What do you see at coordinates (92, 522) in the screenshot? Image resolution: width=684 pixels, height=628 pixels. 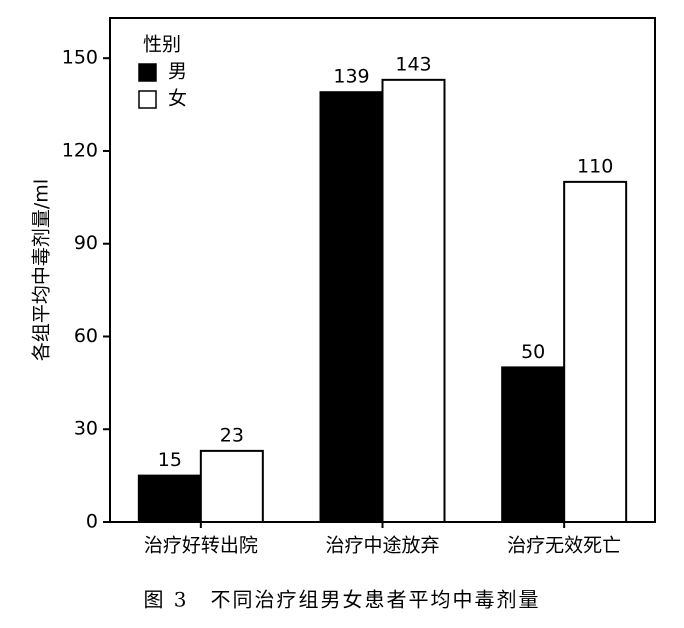 I see `y-tick-label: 0` at bounding box center [92, 522].